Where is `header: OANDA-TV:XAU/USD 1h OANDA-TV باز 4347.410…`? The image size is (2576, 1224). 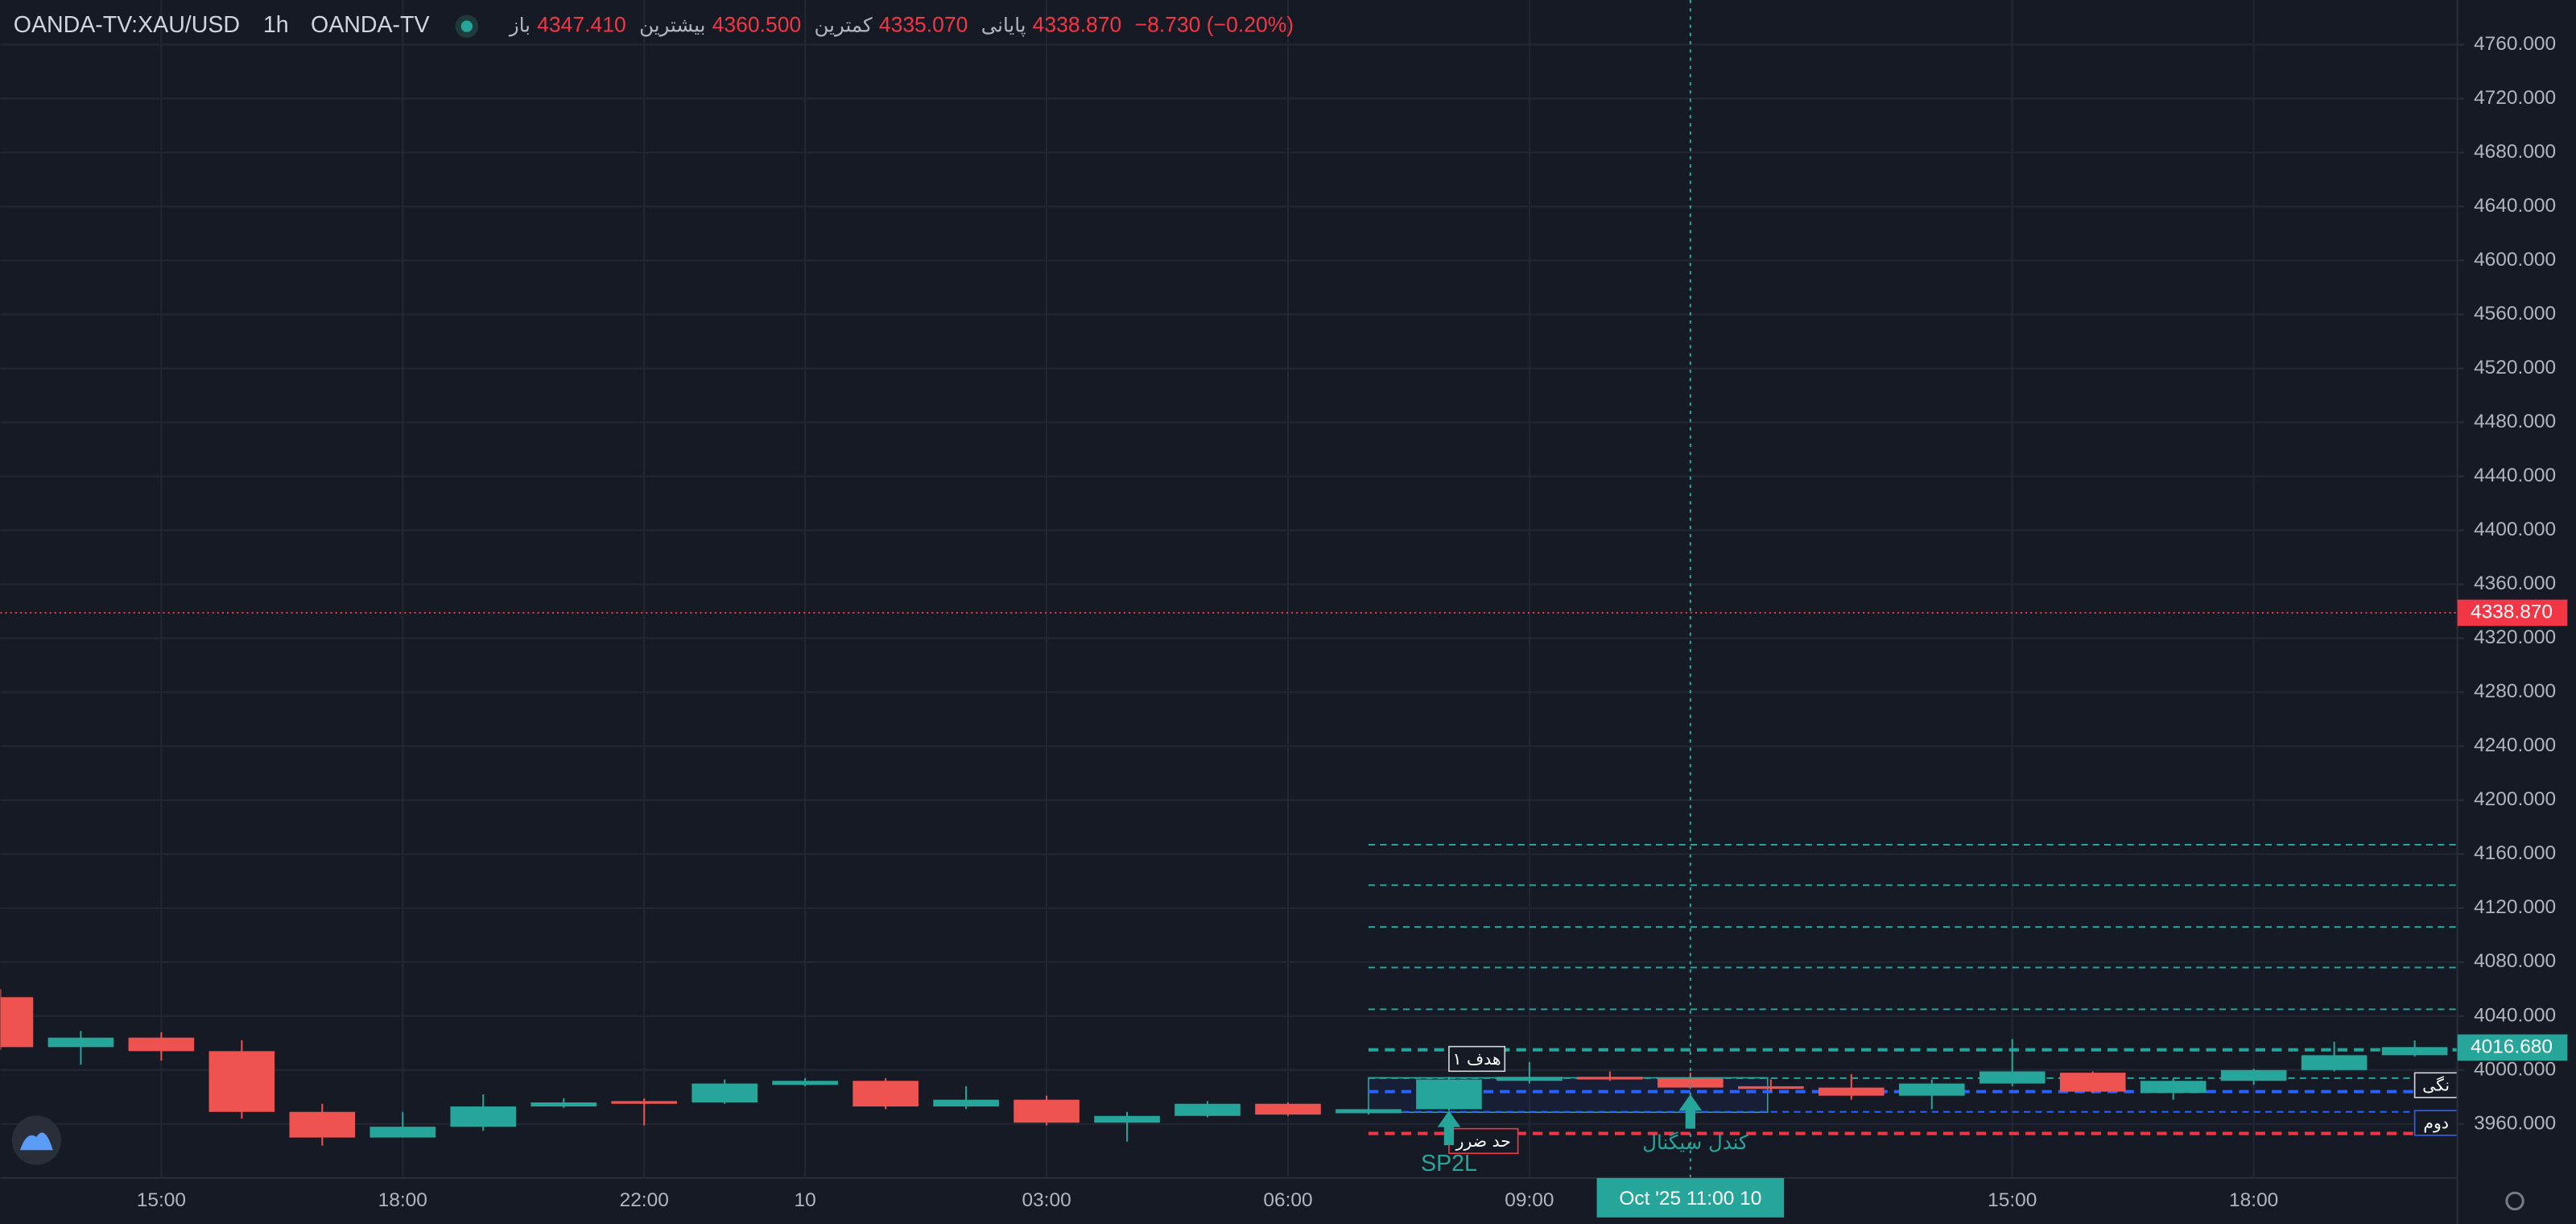 header: OANDA-TV:XAU/USD 1h OANDA-TV باز 4347.410… is located at coordinates (654, 25).